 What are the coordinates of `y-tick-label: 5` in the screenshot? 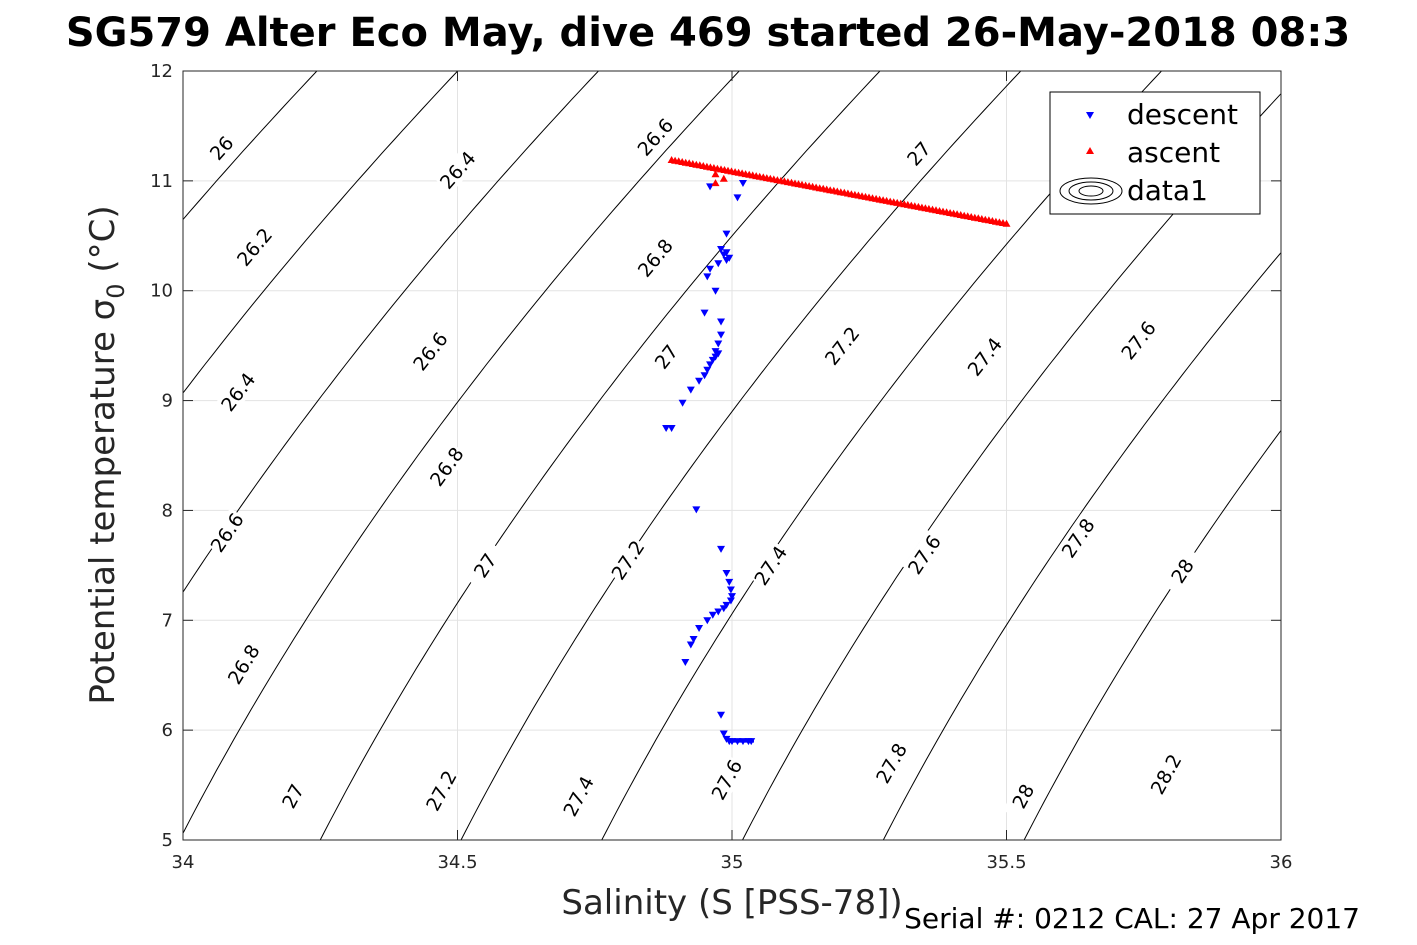 It's located at (167, 840).